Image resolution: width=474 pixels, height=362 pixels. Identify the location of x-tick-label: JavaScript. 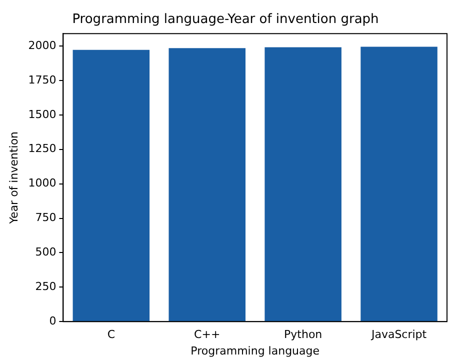
(399, 335).